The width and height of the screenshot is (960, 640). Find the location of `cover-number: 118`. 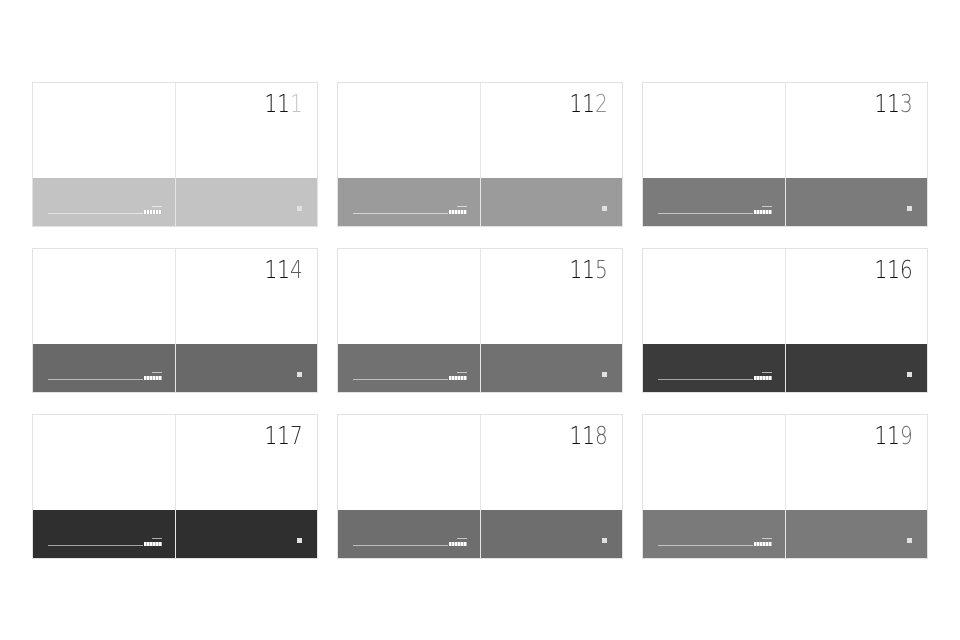

cover-number: 118 is located at coordinates (589, 435).